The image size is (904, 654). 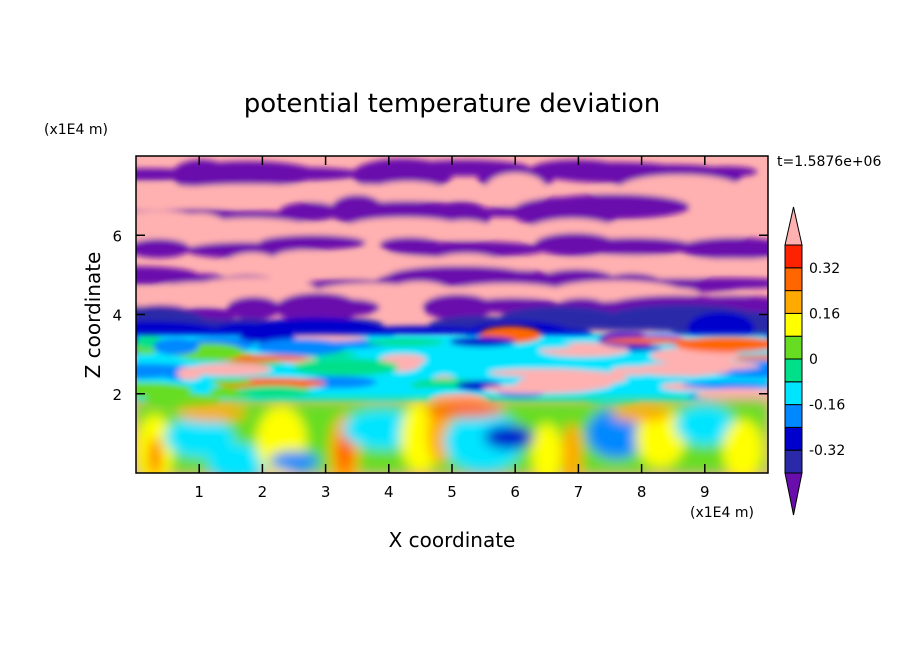 What do you see at coordinates (722, 513) in the screenshot?
I see `x-unit-label: (x1E4 m)` at bounding box center [722, 513].